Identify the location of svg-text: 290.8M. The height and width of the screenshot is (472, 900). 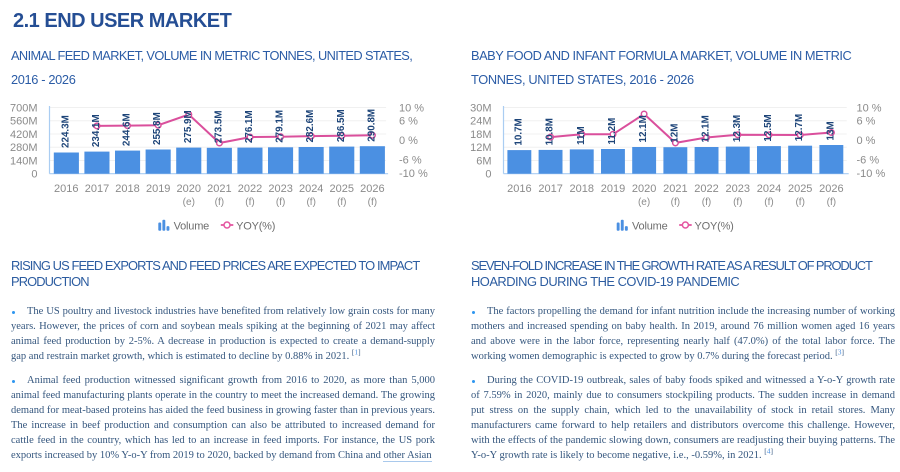
(371, 125).